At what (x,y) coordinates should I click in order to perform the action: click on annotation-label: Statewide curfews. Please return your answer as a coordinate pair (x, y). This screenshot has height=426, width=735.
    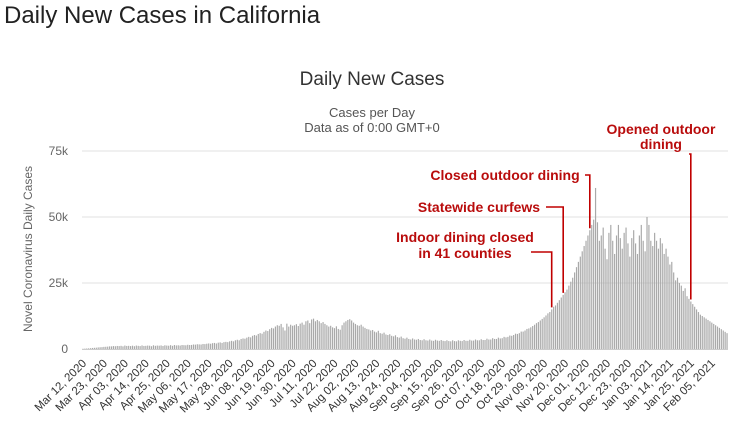
    Looking at the image, I should click on (479, 207).